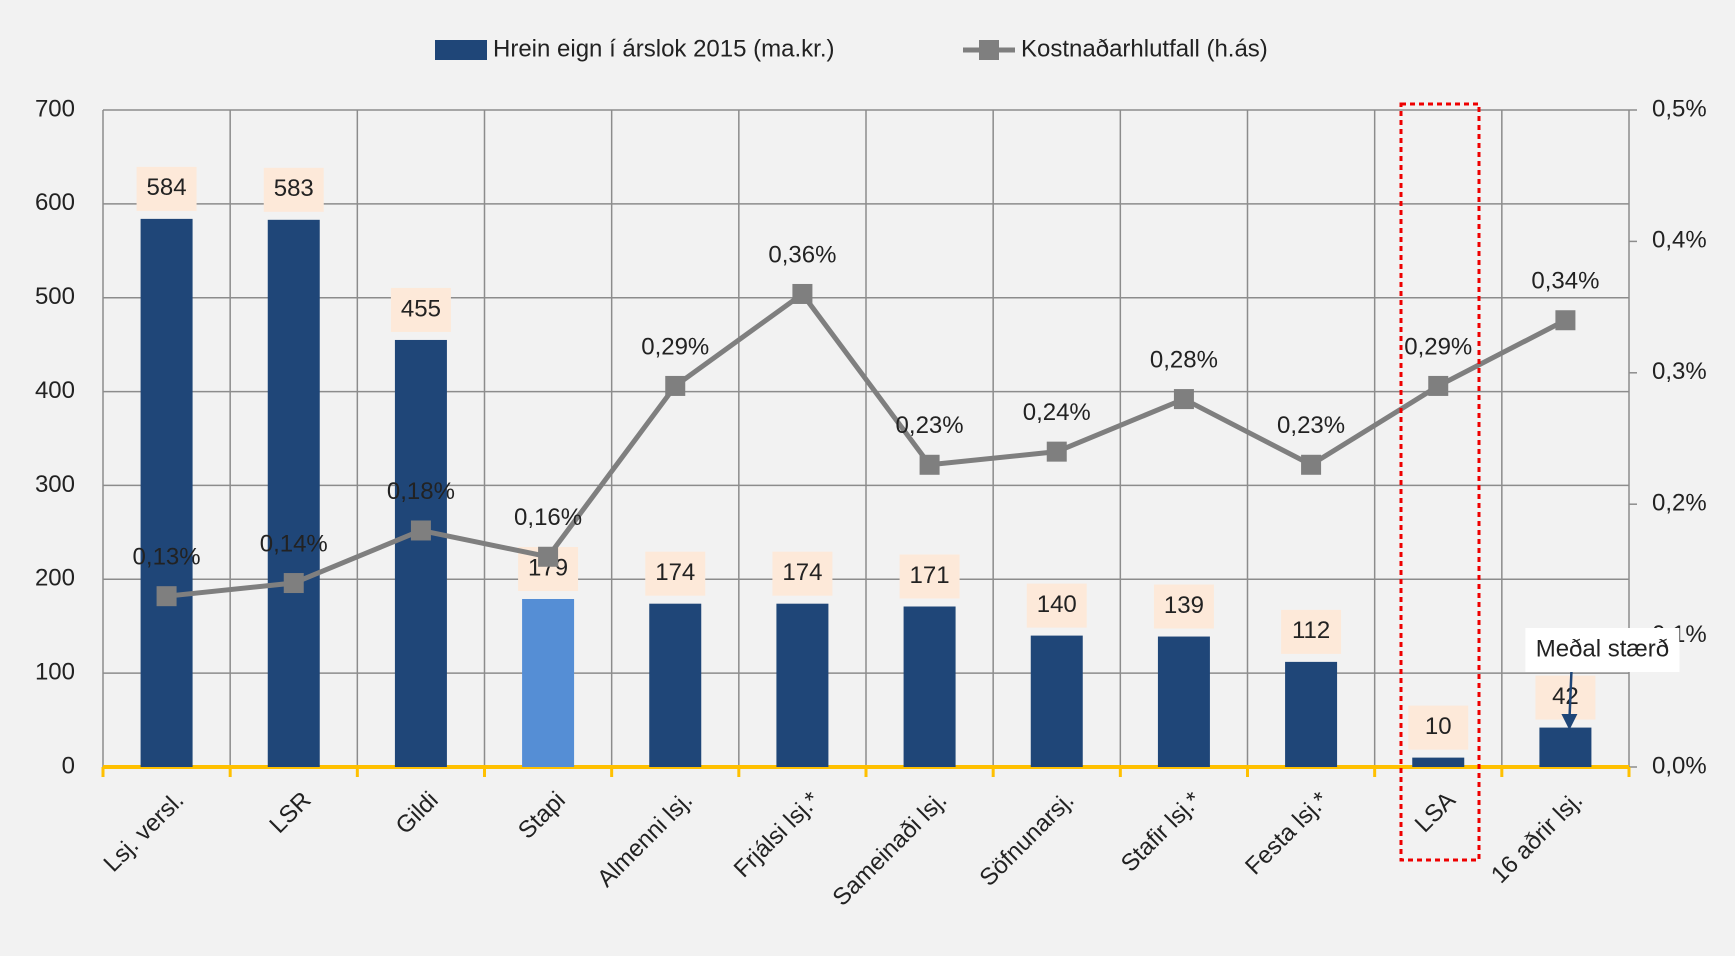  I want to click on y2-tick-label: 0,3%, so click(1679, 371).